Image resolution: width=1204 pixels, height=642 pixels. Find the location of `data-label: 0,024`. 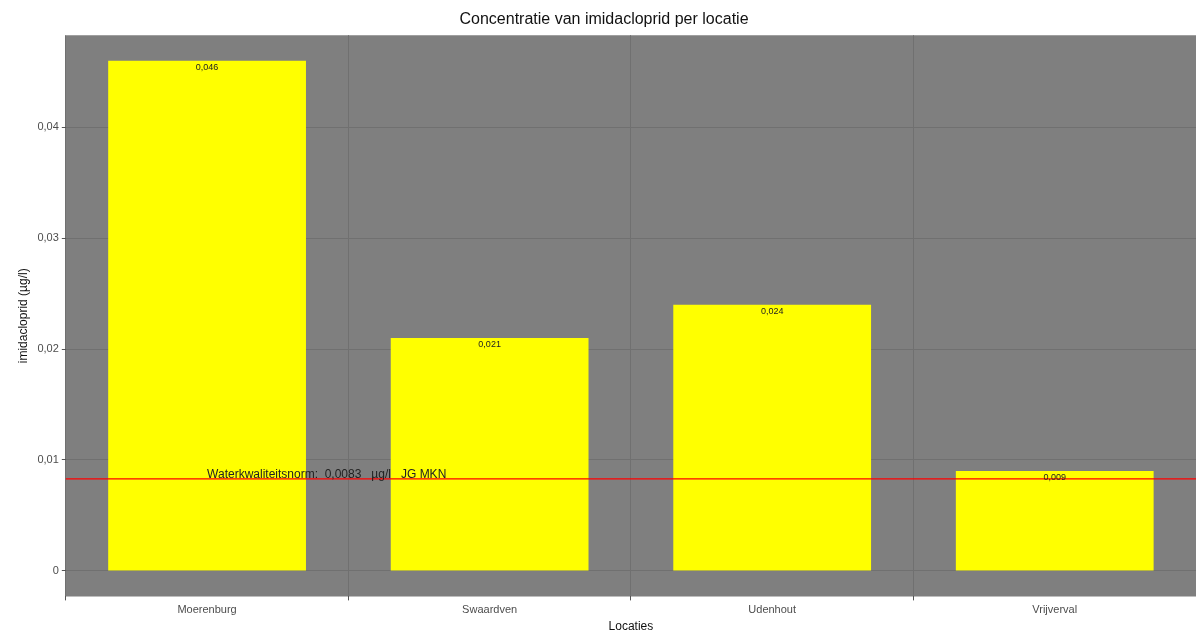

data-label: 0,024 is located at coordinates (772, 310).